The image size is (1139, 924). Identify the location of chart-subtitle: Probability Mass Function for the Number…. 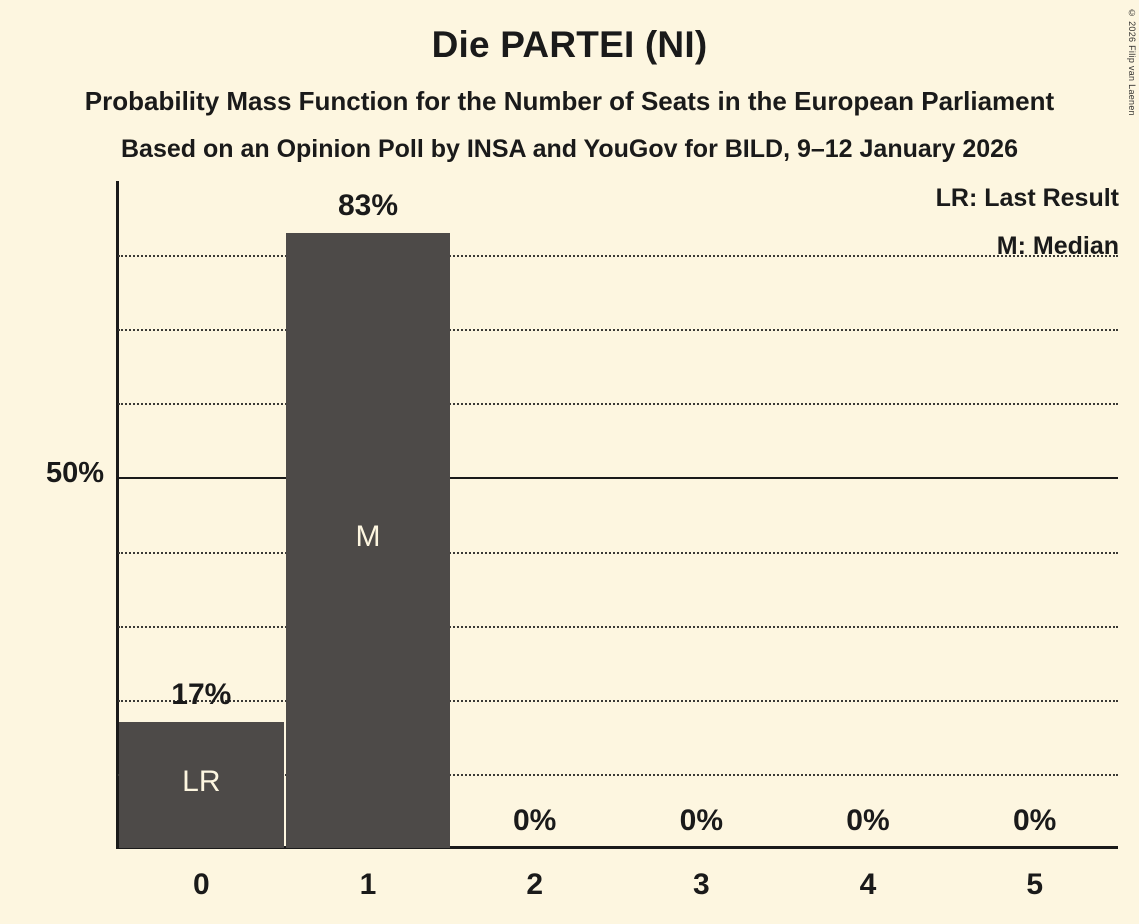
(569, 101).